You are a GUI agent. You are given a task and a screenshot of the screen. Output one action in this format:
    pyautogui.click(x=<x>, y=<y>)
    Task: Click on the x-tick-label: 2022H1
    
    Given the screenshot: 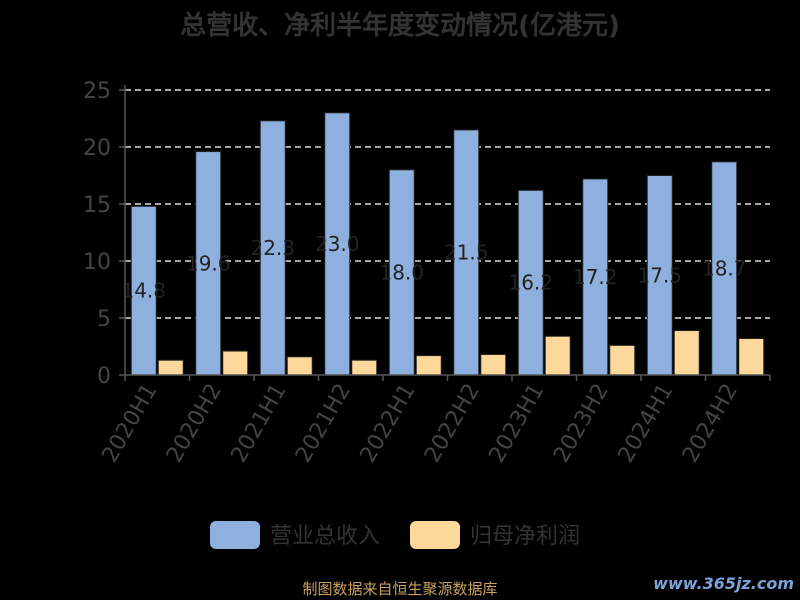 What is the action you would take?
    pyautogui.click(x=388, y=423)
    